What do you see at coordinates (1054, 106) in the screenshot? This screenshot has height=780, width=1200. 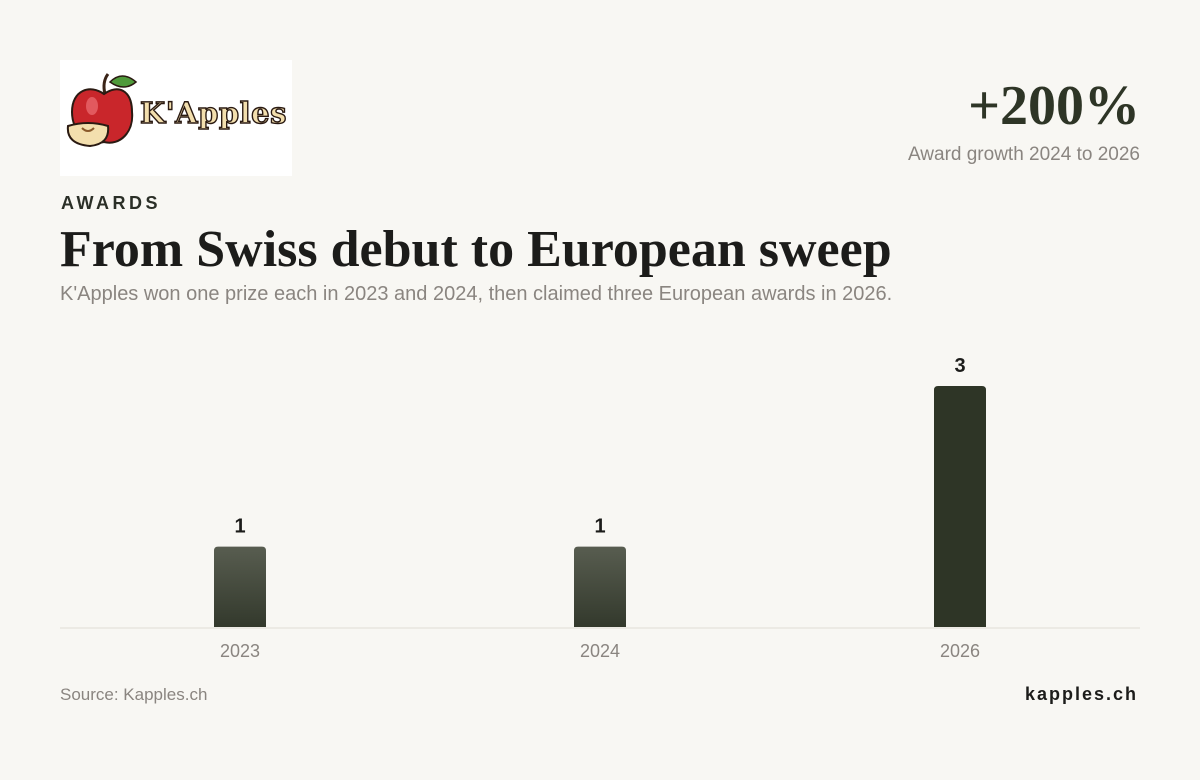 I see `growth-value: +200%` at bounding box center [1054, 106].